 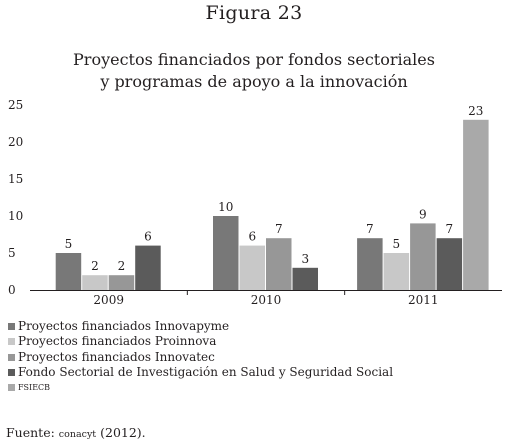 What do you see at coordinates (12, 253) in the screenshot?
I see `y-tick-label: 5` at bounding box center [12, 253].